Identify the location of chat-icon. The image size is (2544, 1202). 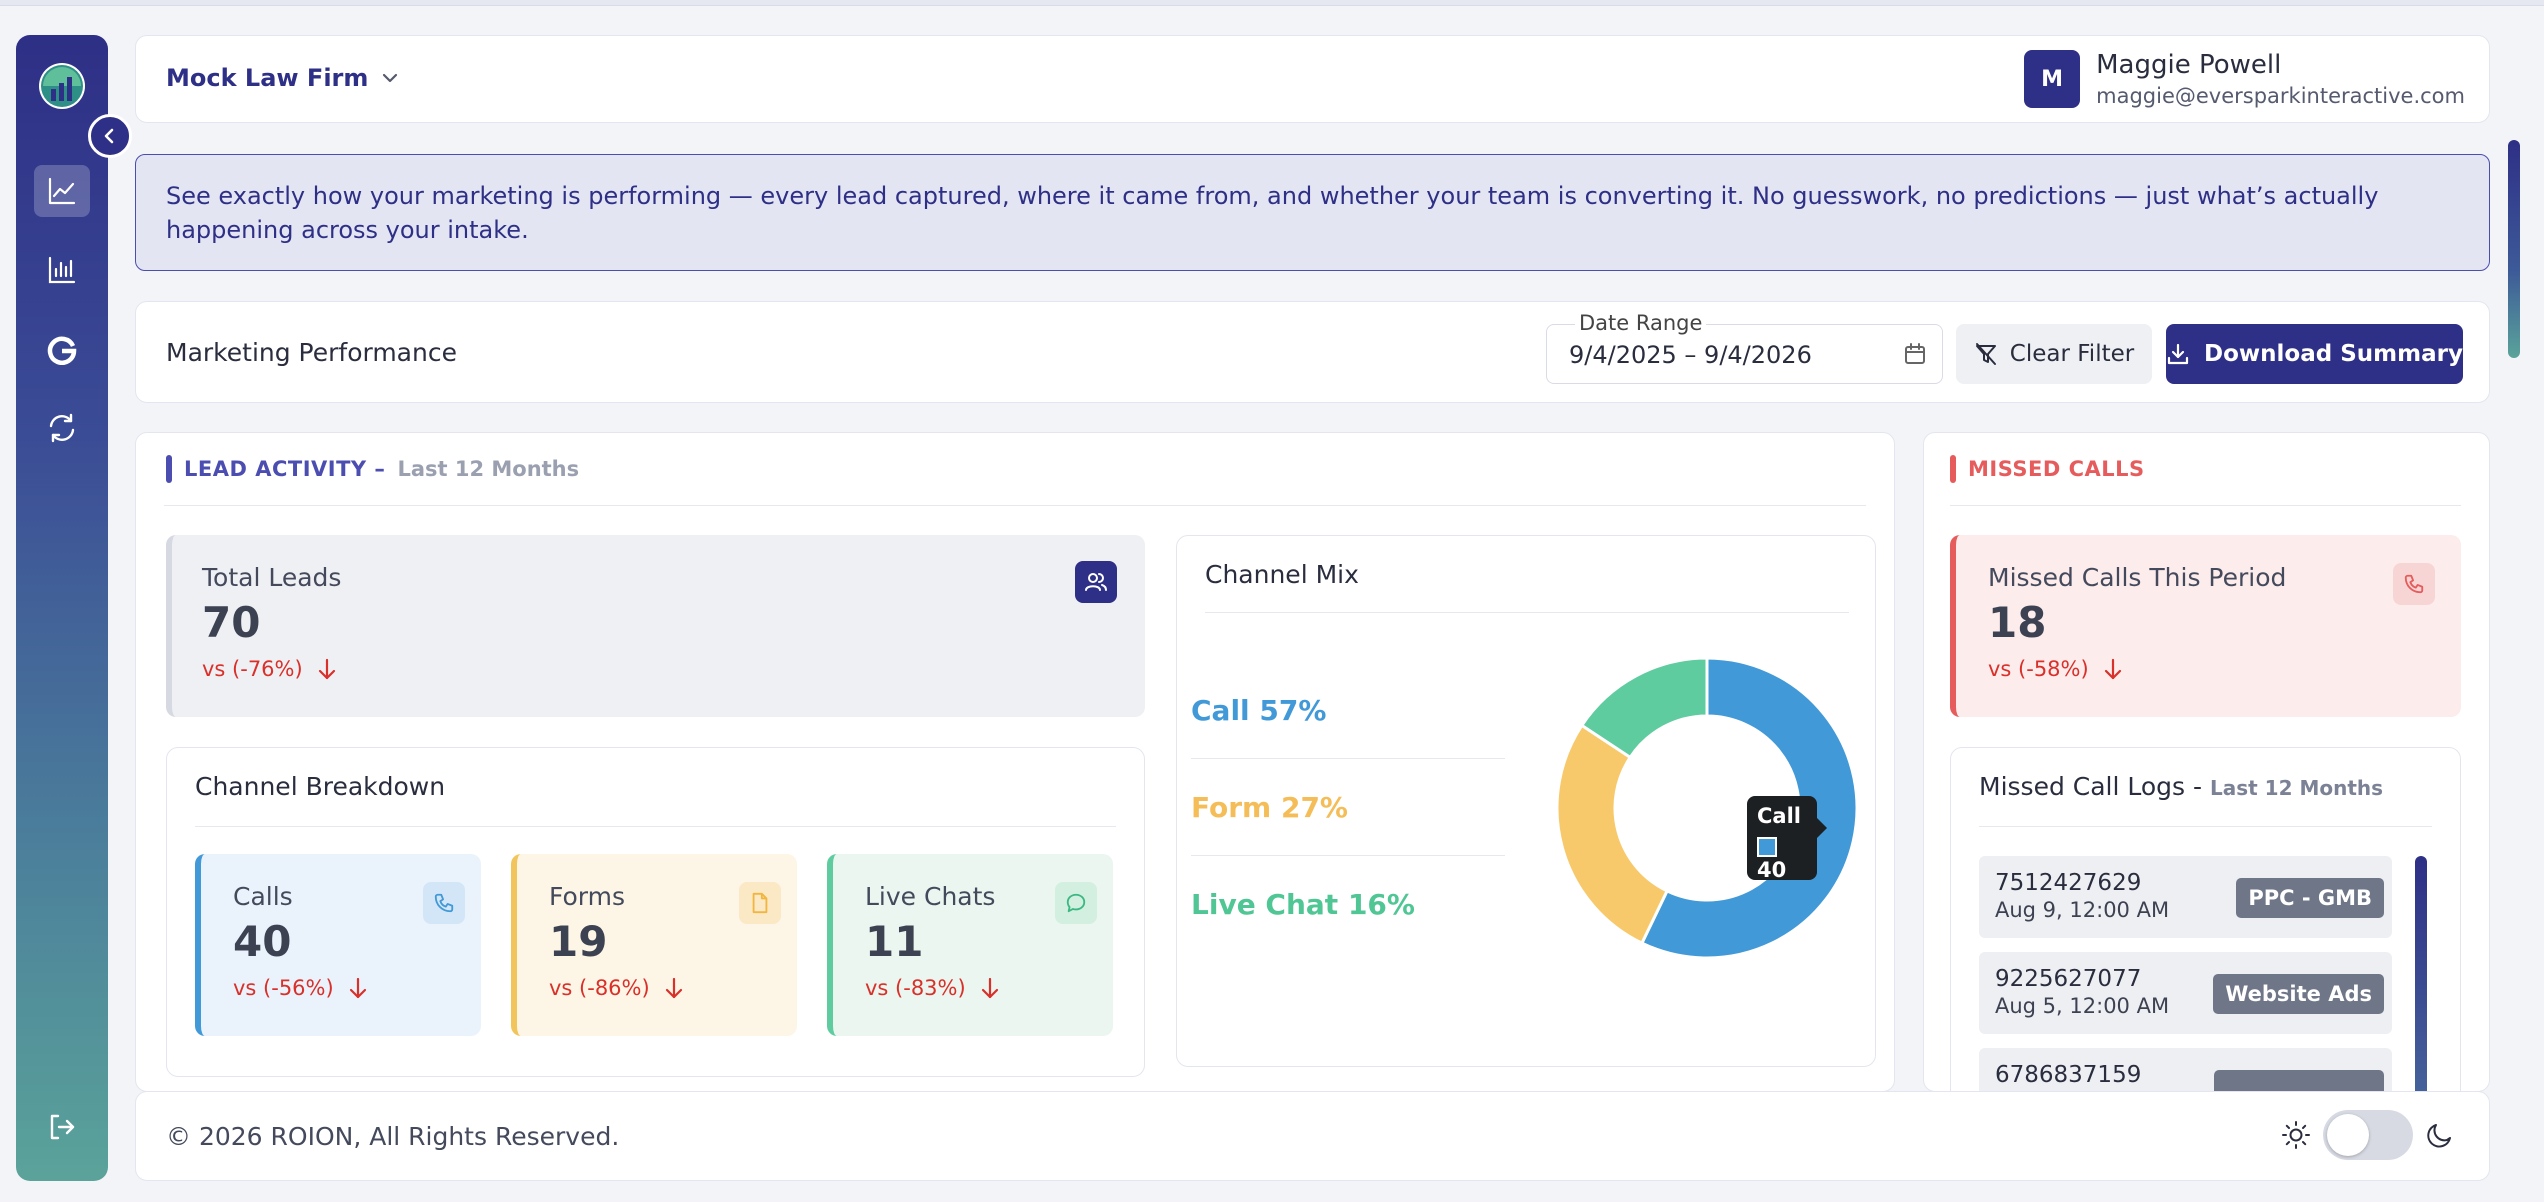
(1076, 903).